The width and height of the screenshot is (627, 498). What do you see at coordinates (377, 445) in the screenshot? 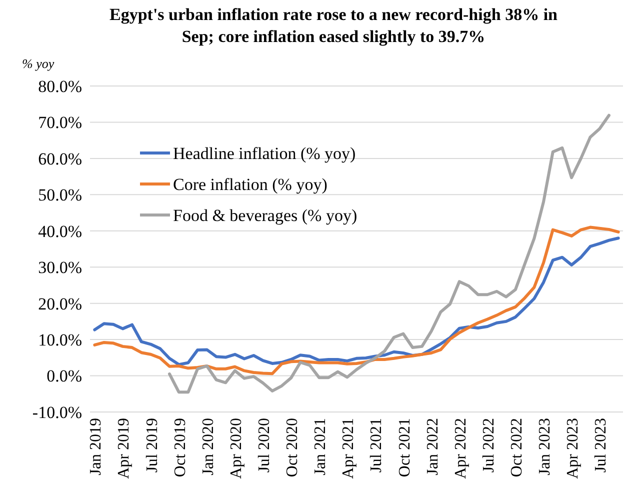
I see `x-tick-label: Jul 2021` at bounding box center [377, 445].